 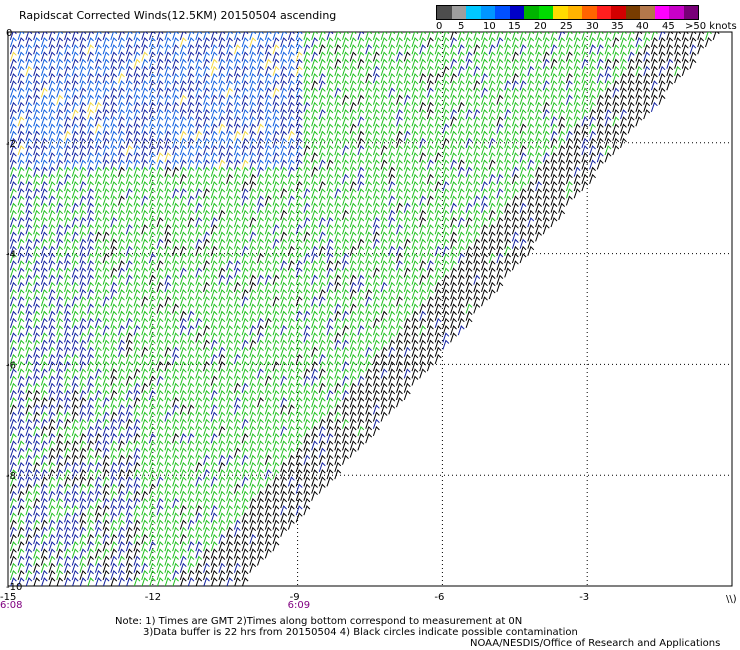 I want to click on wind-barb-1941, so click(x=276, y=200).